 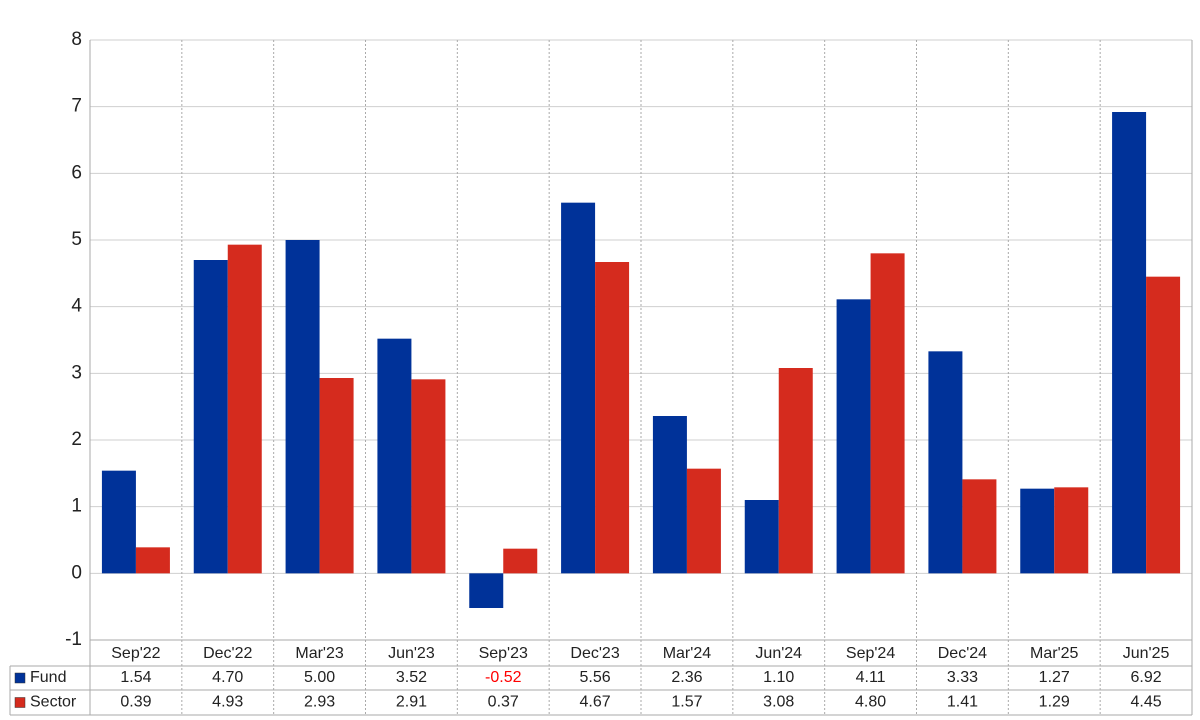 What do you see at coordinates (76, 172) in the screenshot?
I see `y-tick-label: 6` at bounding box center [76, 172].